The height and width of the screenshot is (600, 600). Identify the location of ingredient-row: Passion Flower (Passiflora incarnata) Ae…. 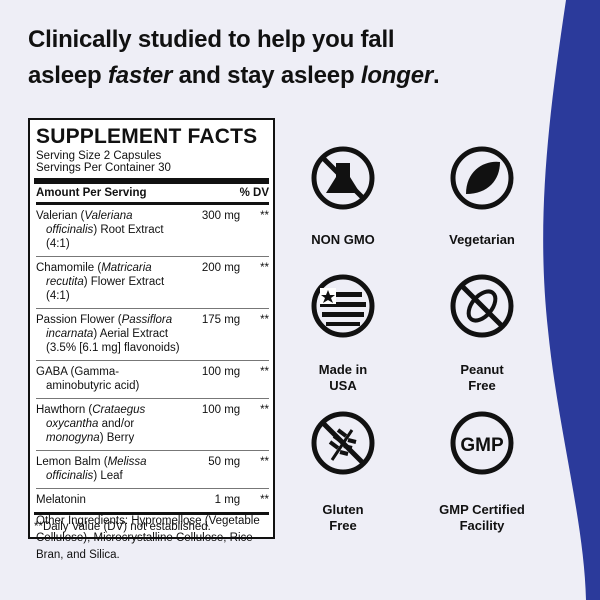
(152, 335).